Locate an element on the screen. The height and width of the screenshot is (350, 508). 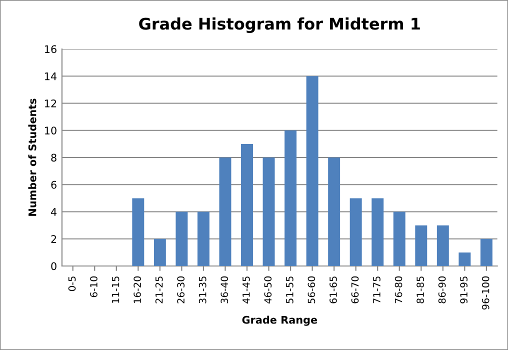
x-tick-label: 31-35 is located at coordinates (202, 290).